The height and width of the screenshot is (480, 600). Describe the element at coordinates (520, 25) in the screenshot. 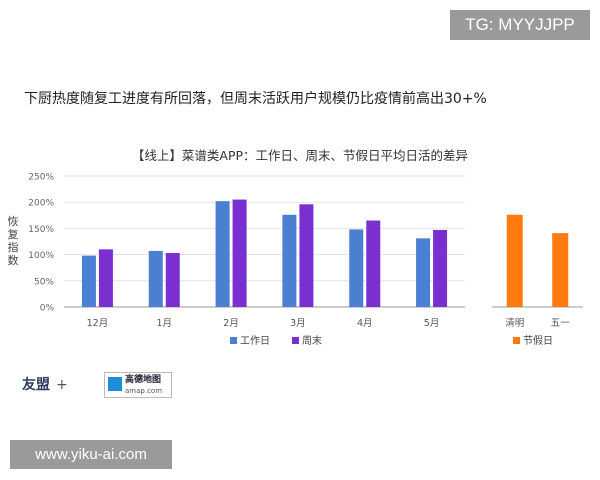

I see `watermark-top: TG: MYYJJPP` at that location.